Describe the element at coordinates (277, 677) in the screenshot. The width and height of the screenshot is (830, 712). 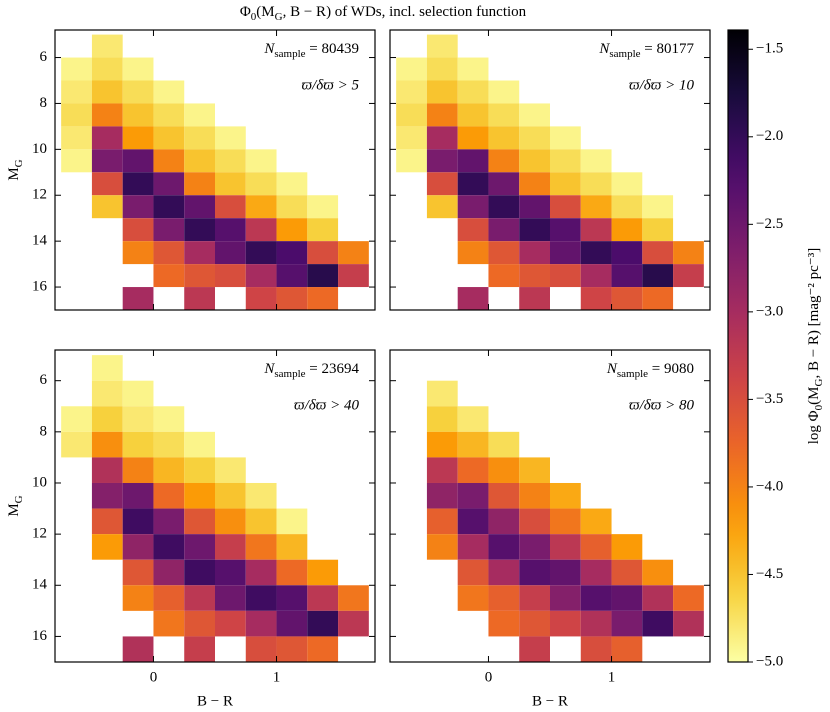
I see `x-tick-label: 1` at that location.